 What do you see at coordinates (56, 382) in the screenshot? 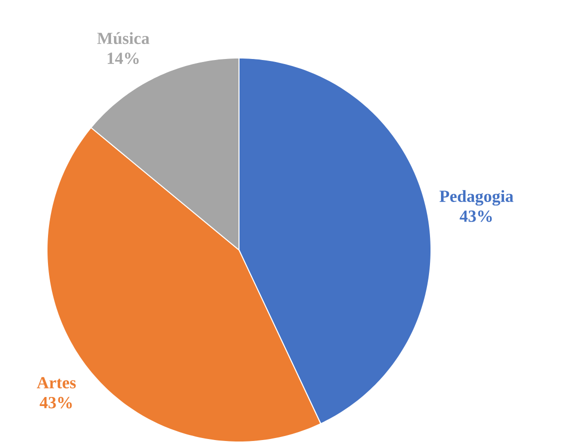
I see `slice-label: Artes` at bounding box center [56, 382].